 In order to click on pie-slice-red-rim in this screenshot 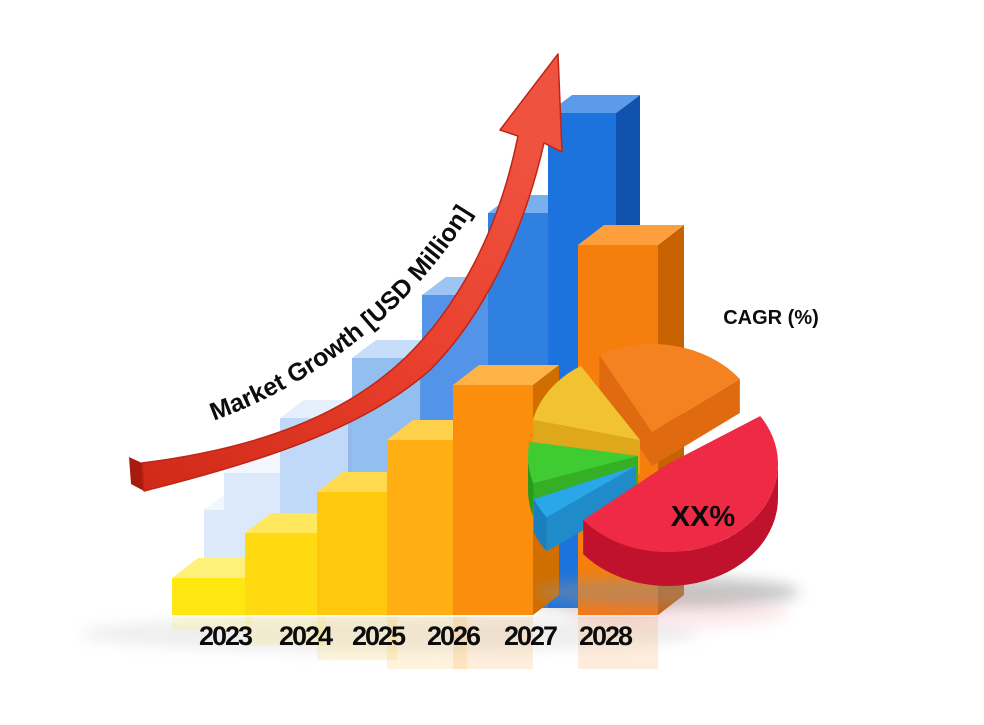, I will do `click(680, 525)`.